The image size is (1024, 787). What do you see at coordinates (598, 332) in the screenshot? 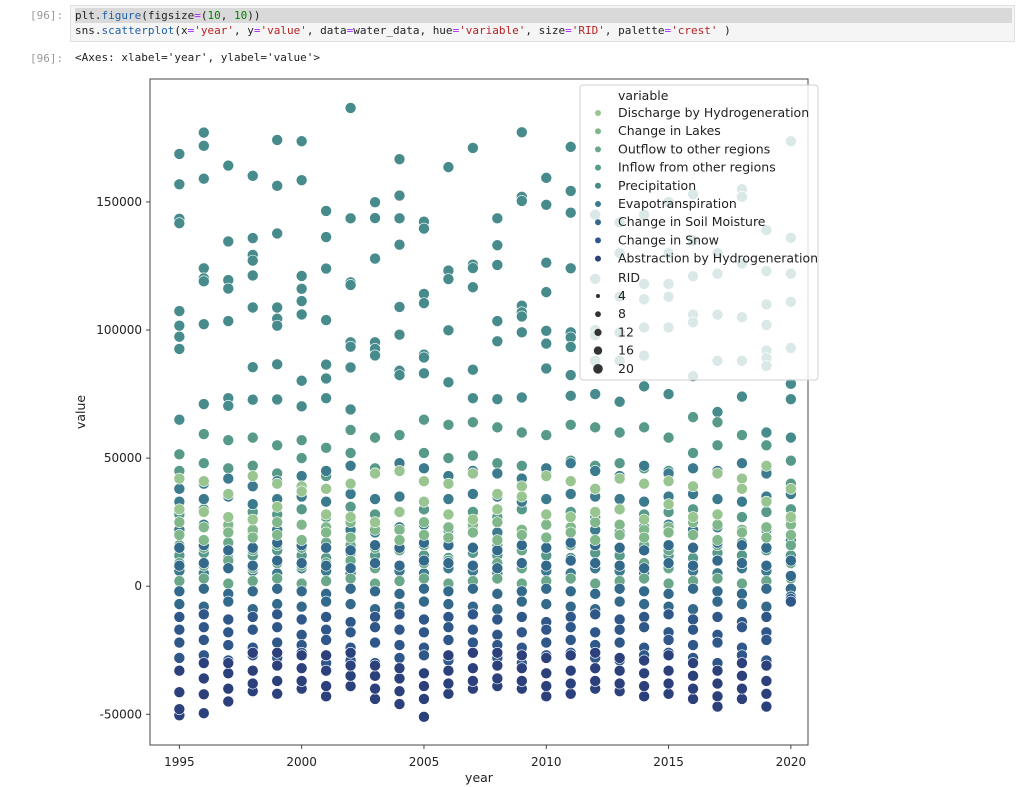
I see `legend-size-marker` at bounding box center [598, 332].